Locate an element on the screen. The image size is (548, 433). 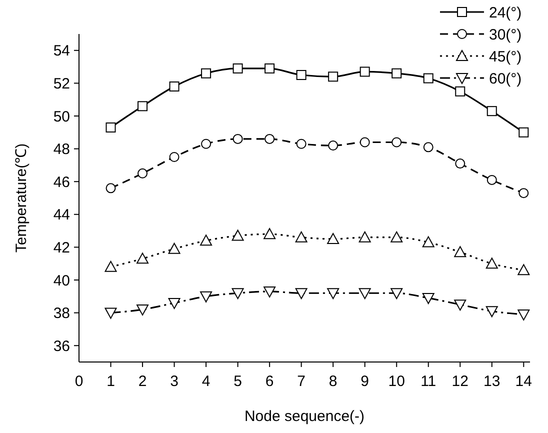
y-tick-label: 52 is located at coordinates (61, 83).